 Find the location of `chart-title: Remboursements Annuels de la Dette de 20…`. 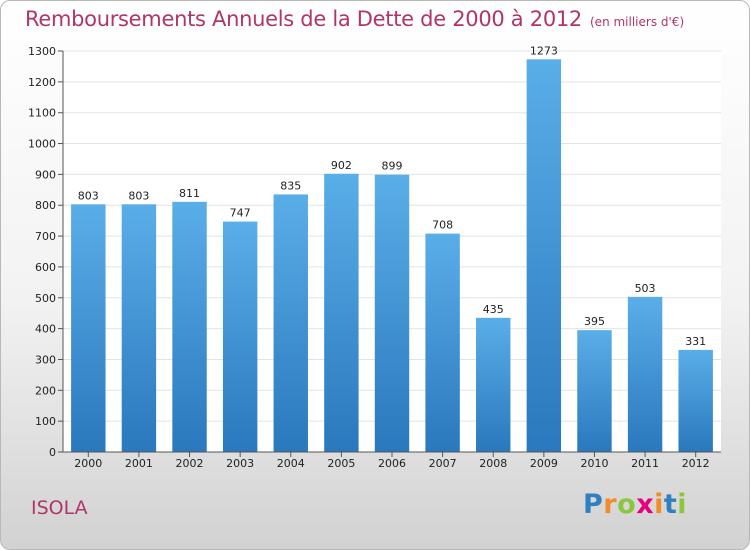

chart-title: Remboursements Annuels de la Dette de 20… is located at coordinates (354, 19).